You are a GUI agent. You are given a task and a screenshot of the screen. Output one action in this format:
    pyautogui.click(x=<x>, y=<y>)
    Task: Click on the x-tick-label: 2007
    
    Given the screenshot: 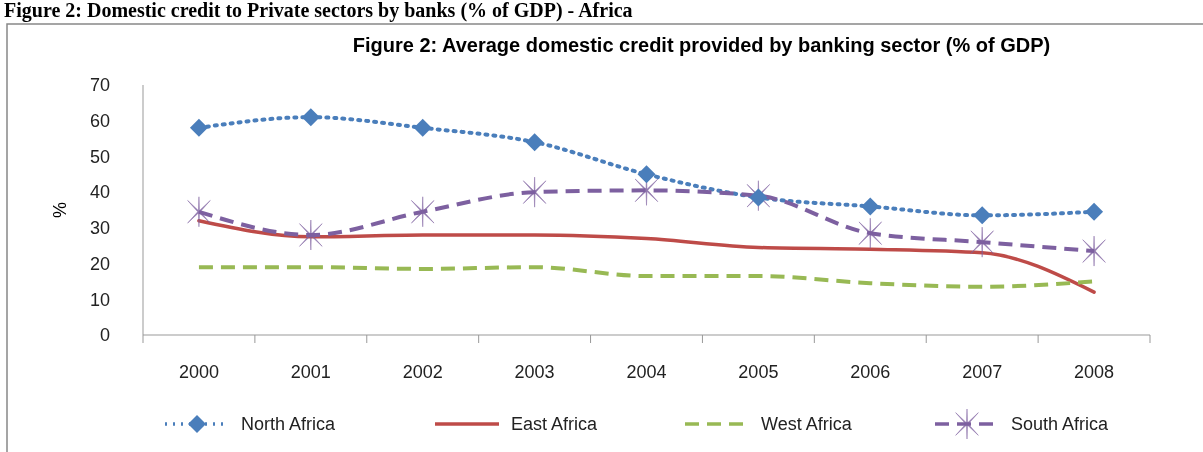 What is the action you would take?
    pyautogui.click(x=982, y=372)
    